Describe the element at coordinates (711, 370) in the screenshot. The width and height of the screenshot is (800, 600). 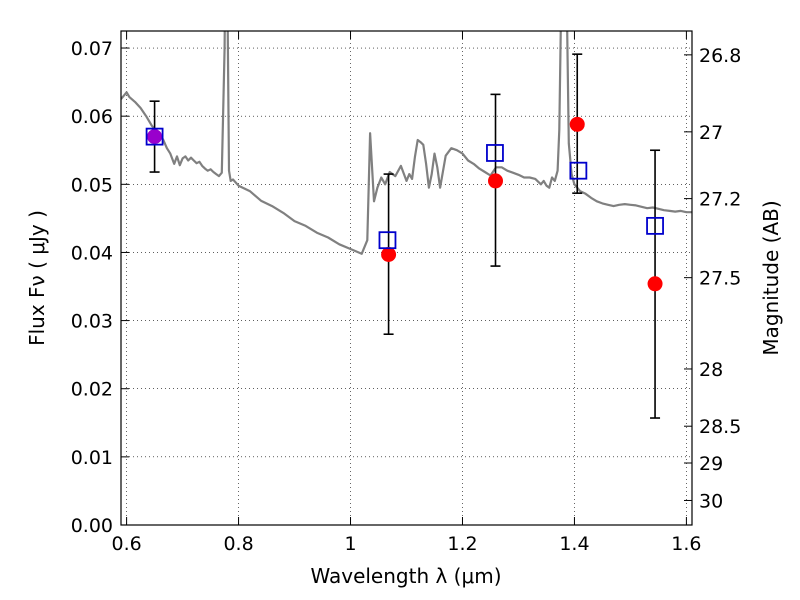
I see `right-tick-label: 28` at that location.